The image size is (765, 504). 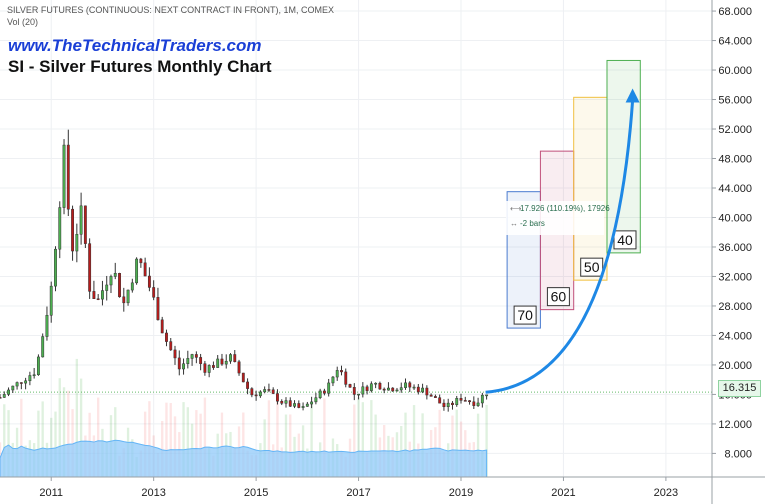 What do you see at coordinates (532, 223) in the screenshot?
I see `measure-bars: -2 bars` at bounding box center [532, 223].